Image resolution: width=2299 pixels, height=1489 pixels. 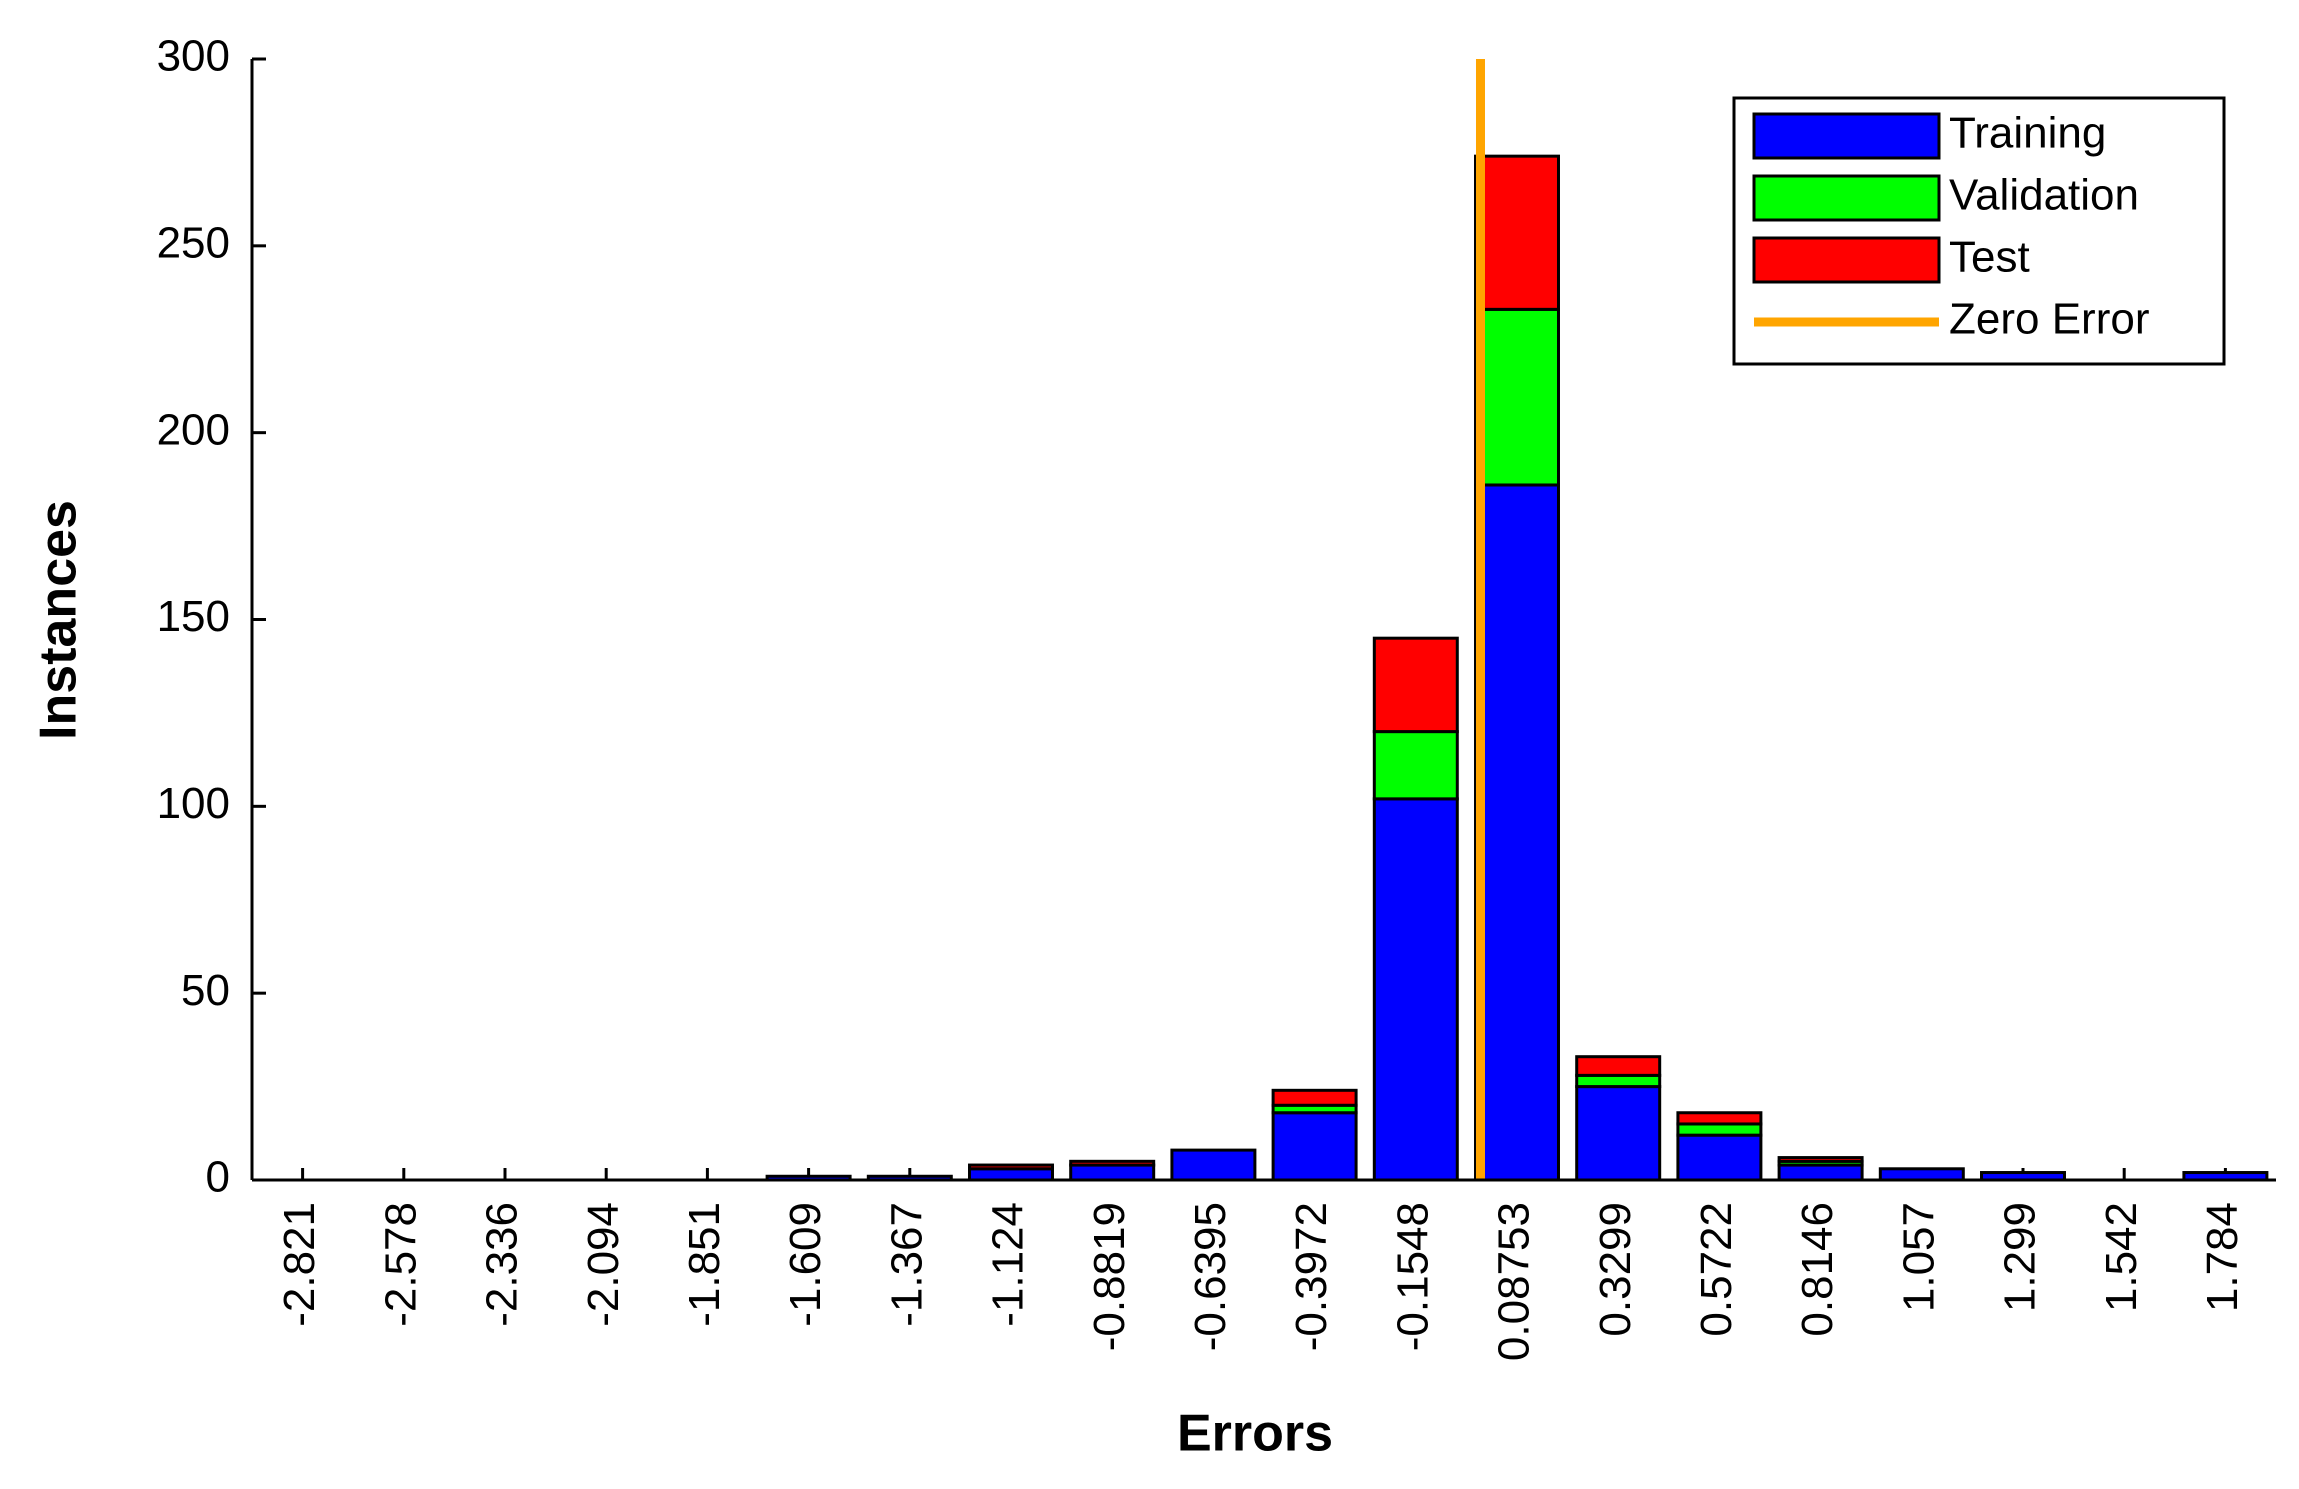 What do you see at coordinates (1109, 1276) in the screenshot?
I see `x-tick-label: -0.8819` at bounding box center [1109, 1276].